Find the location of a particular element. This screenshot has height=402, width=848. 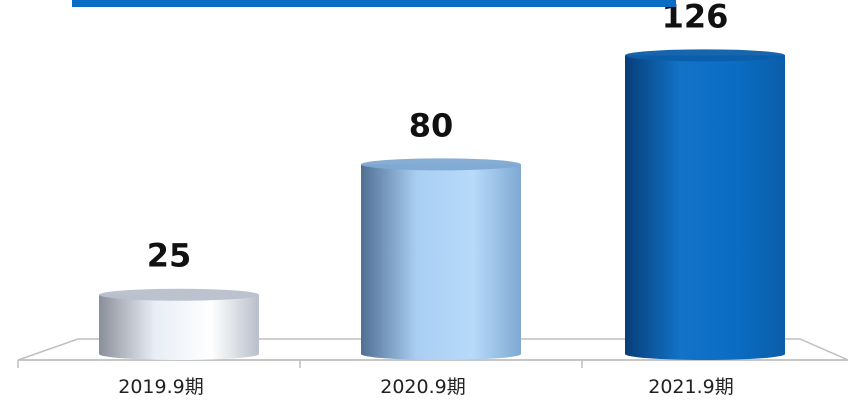

bar-top-2019.9期 is located at coordinates (179, 294).